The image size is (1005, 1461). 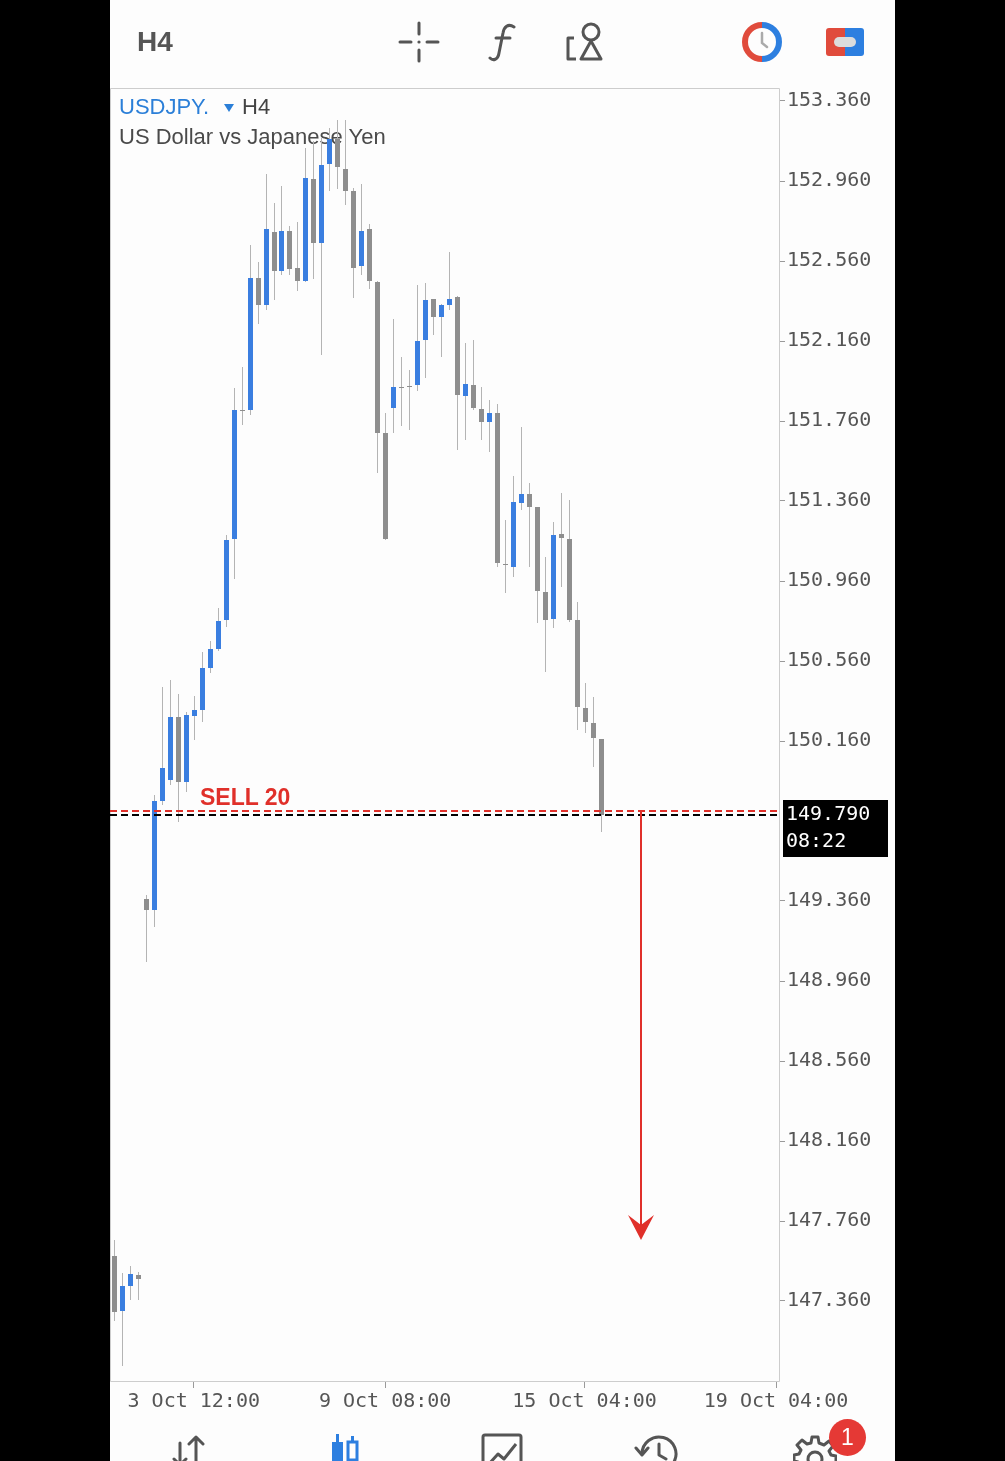 What do you see at coordinates (829, 419) in the screenshot?
I see `y-tick-label: 151.760` at bounding box center [829, 419].